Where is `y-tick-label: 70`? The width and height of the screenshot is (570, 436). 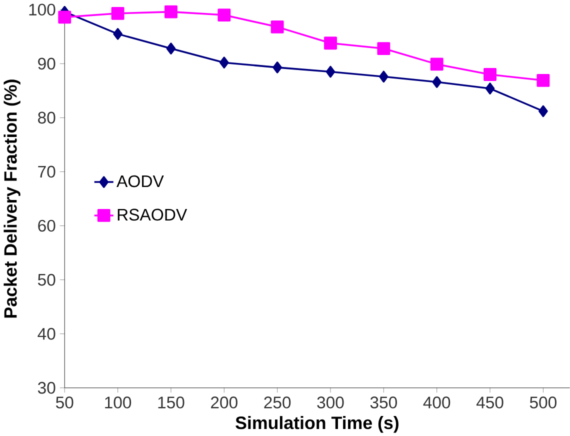 y-tick-label: 70 is located at coordinates (47, 172).